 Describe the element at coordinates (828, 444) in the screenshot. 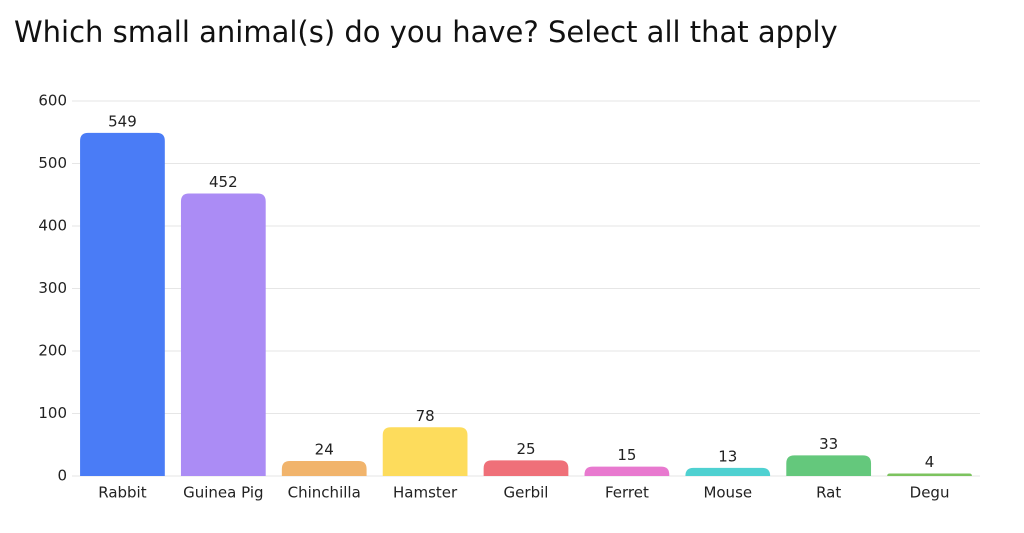

I see `data-label: 33` at that location.